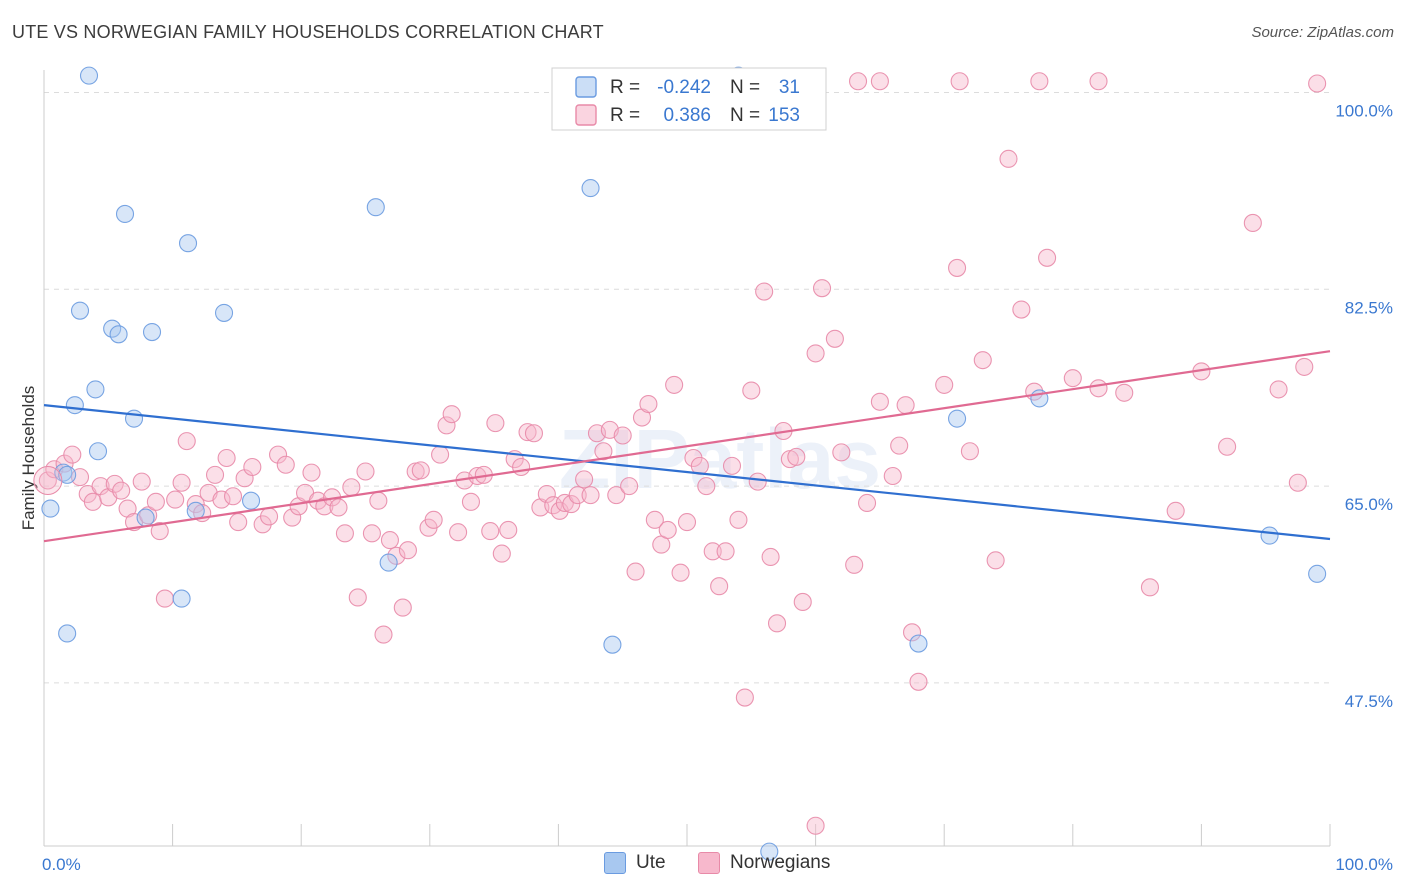 The width and height of the screenshot is (1406, 892). I want to click on legend-r-label: R =, so click(625, 115).